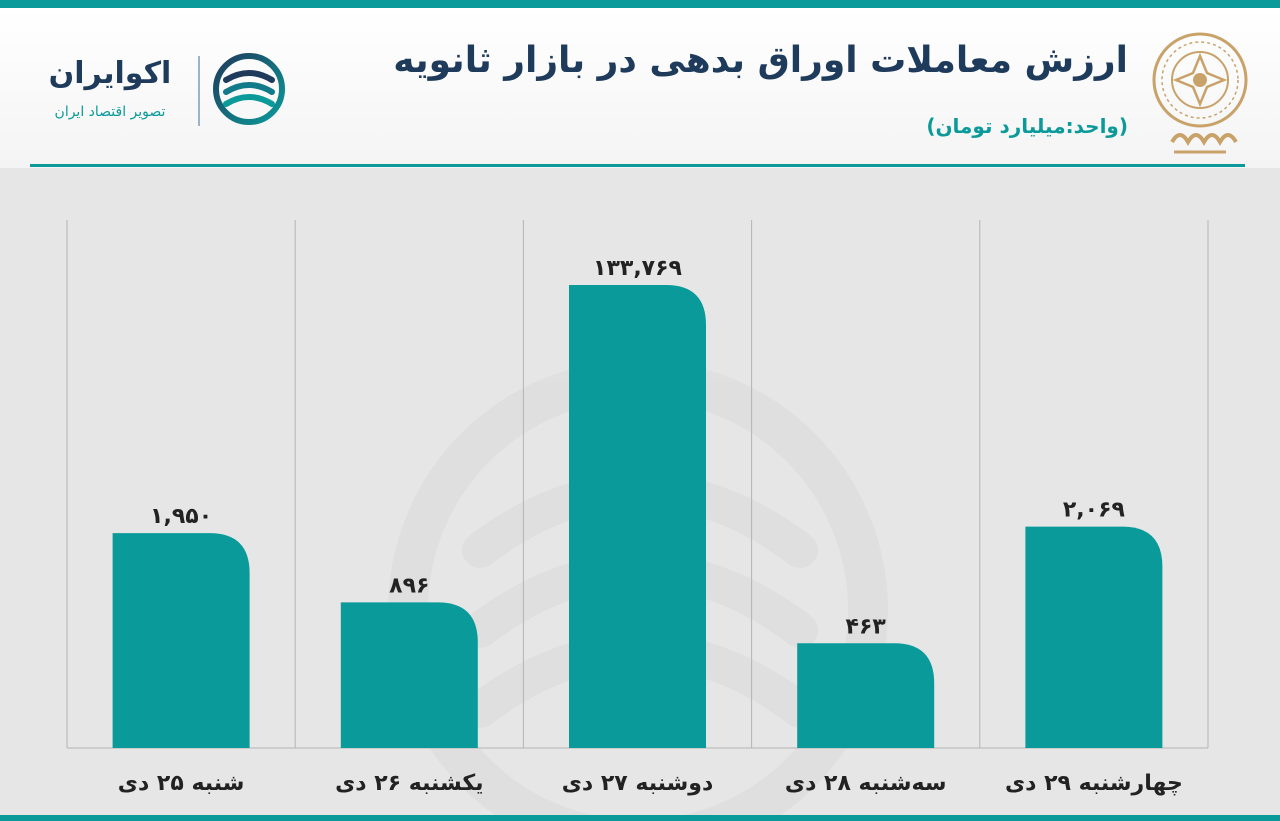 The width and height of the screenshot is (1280, 821). What do you see at coordinates (181, 516) in the screenshot?
I see `bar-value-label: ۱,۹۵۰` at bounding box center [181, 516].